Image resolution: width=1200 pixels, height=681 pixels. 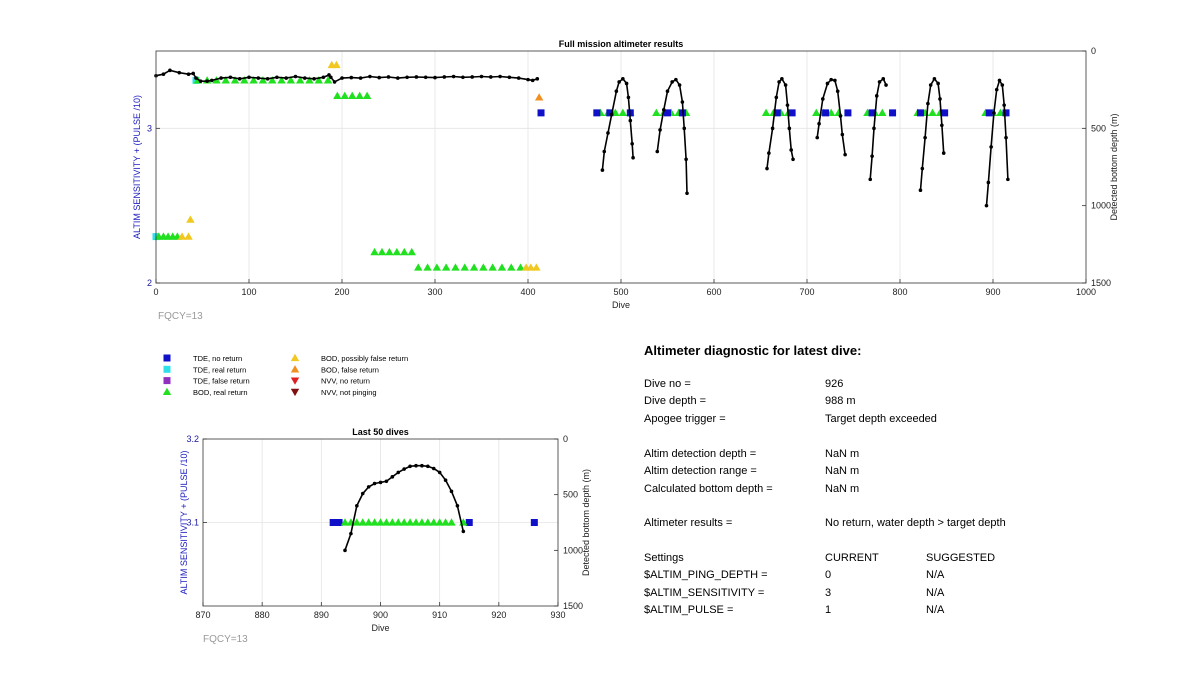 What do you see at coordinates (225, 639) in the screenshot?
I see `fqcy-note: FQCY=13` at bounding box center [225, 639].